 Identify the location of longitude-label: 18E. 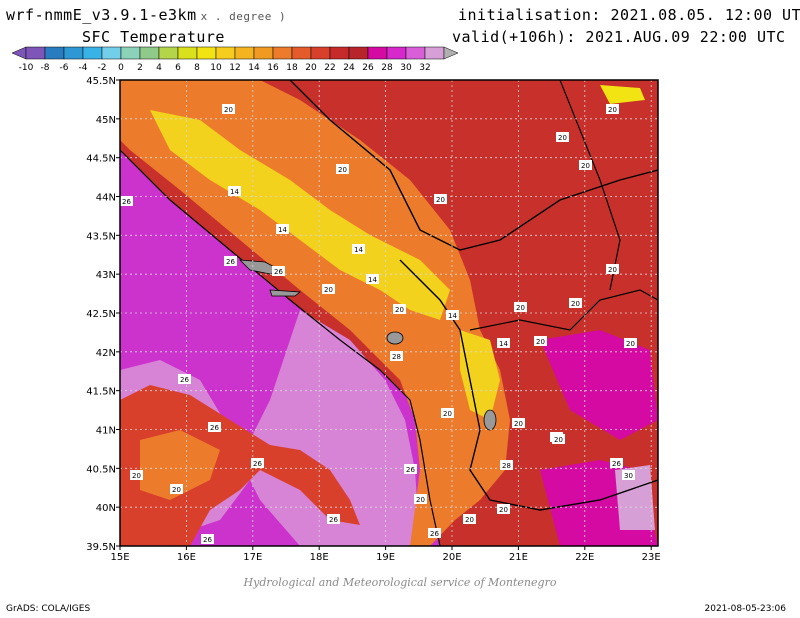
(319, 557).